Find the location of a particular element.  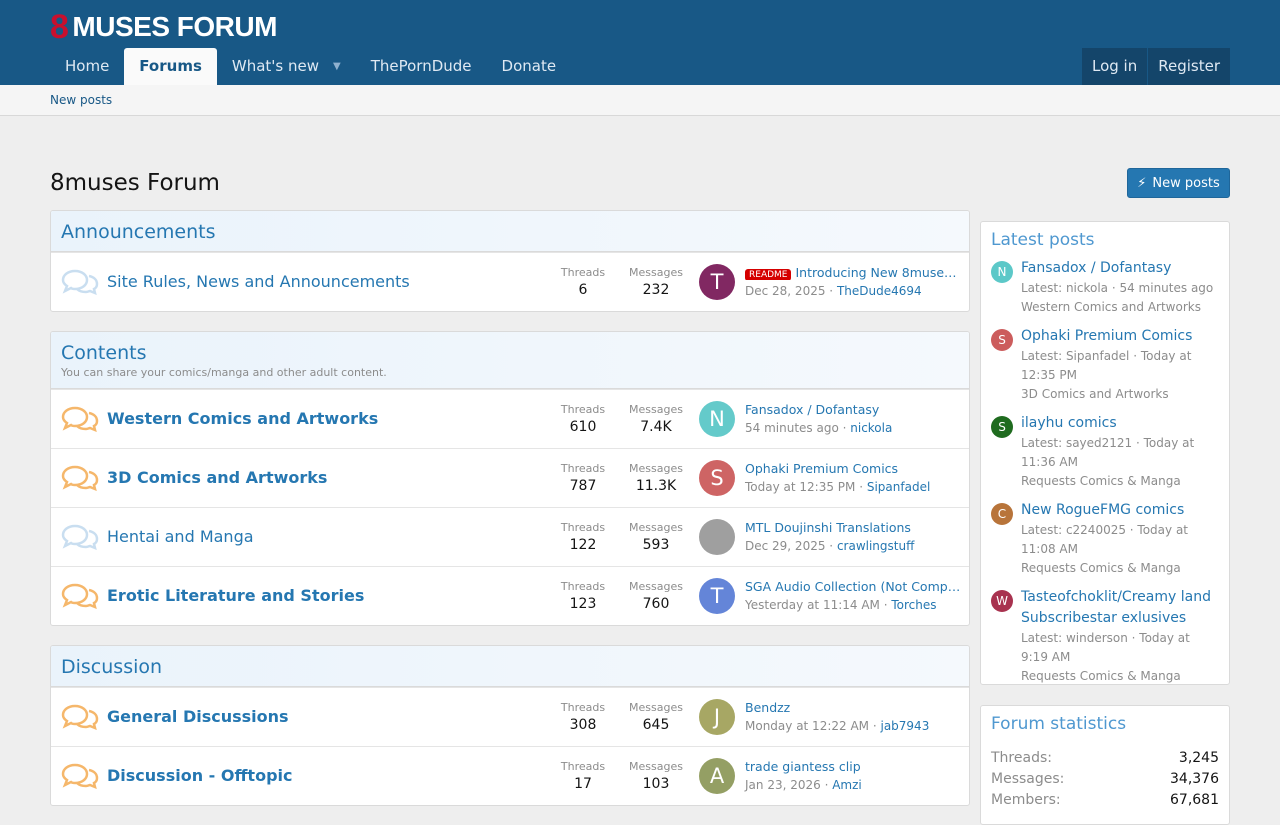

threads-stat: Threads 122 is located at coordinates (583, 537).